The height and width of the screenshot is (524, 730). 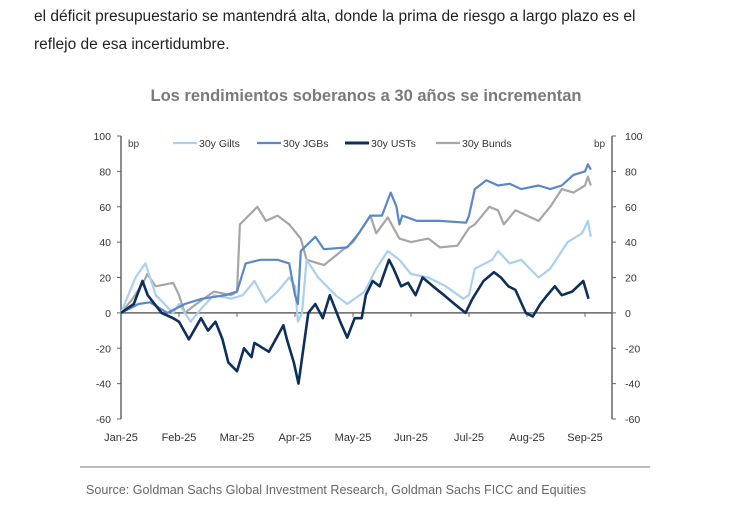 What do you see at coordinates (353, 438) in the screenshot?
I see `x-tick-label: May-25` at bounding box center [353, 438].